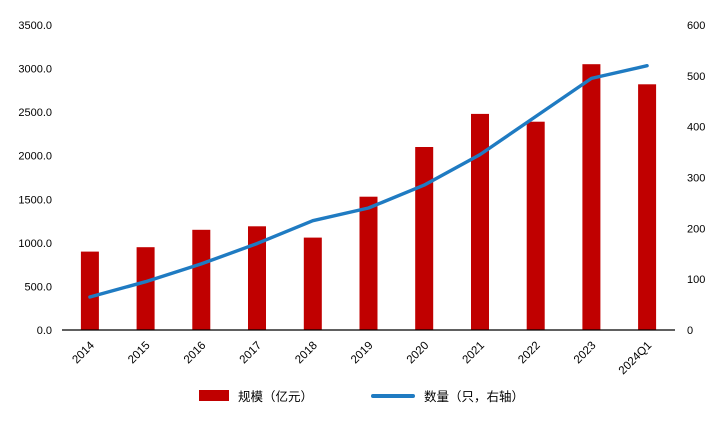 Image resolution: width=723 pixels, height=423 pixels. I want to click on bar-2024Q1, so click(647, 207).